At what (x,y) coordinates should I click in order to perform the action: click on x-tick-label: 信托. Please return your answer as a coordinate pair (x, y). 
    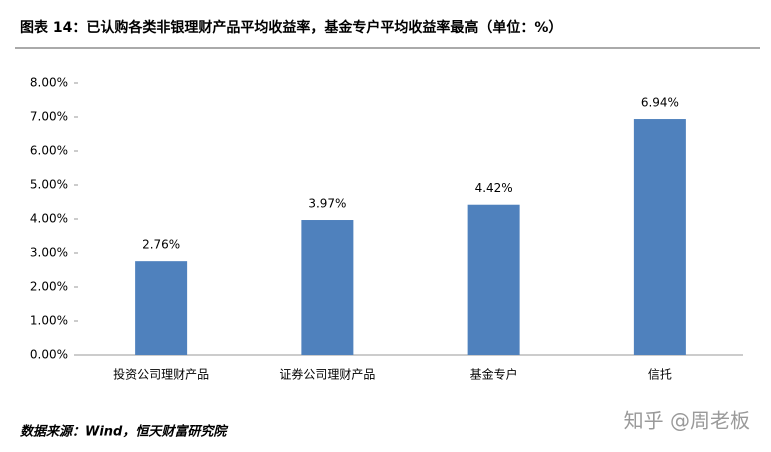
    Looking at the image, I should click on (660, 375).